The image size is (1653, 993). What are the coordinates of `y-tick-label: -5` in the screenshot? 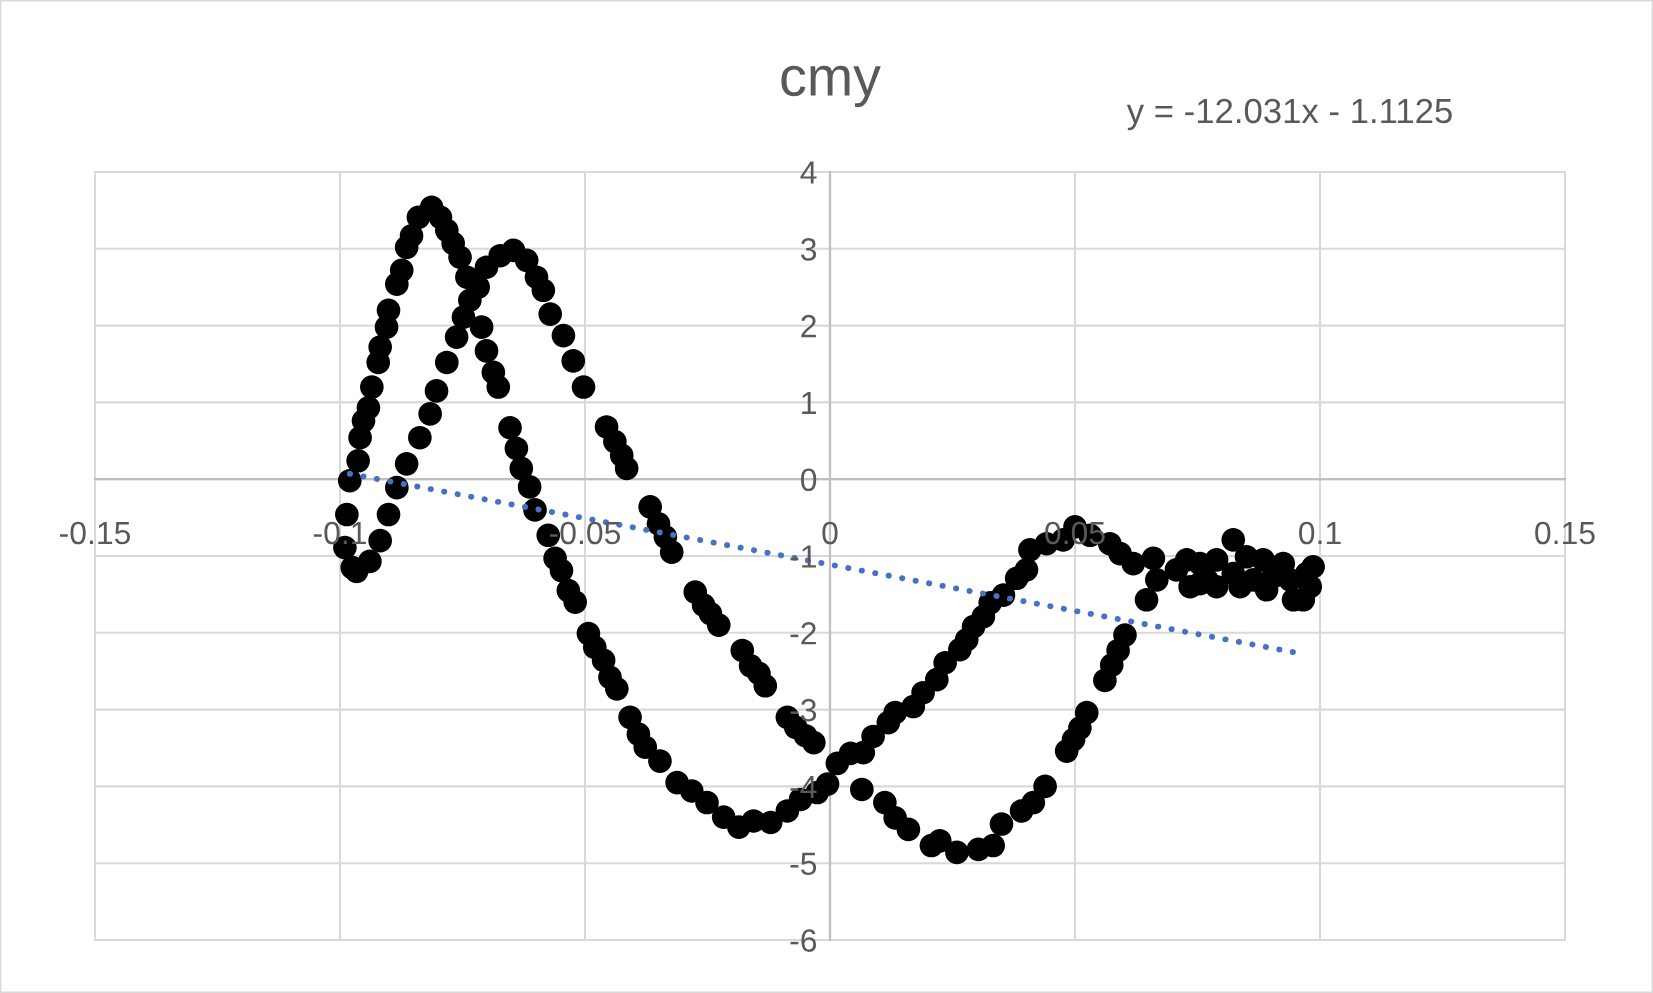 It's located at (803, 864).